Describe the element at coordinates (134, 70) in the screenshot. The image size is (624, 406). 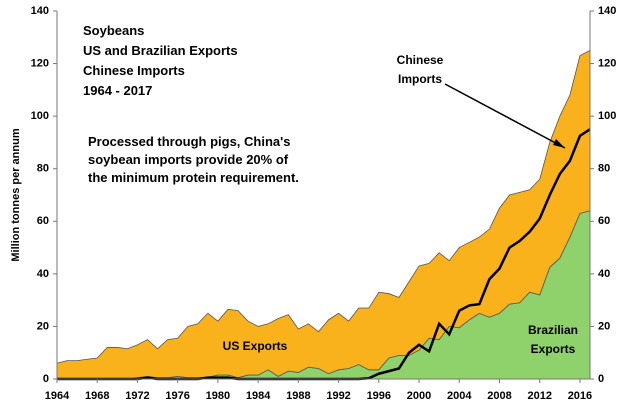
I see `subtitle: Chinese Imports` at that location.